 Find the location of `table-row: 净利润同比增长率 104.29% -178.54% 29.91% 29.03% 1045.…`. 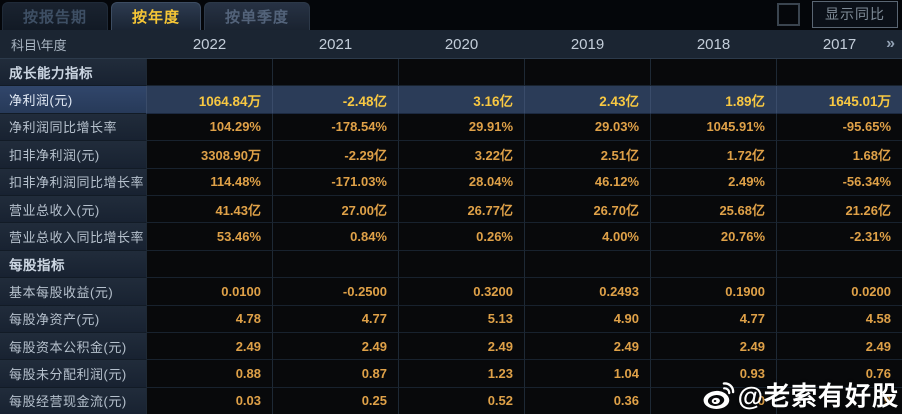

table-row: 净利润同比增长率 104.29% -178.54% 29.91% 29.03% 1045.… is located at coordinates (451, 127).